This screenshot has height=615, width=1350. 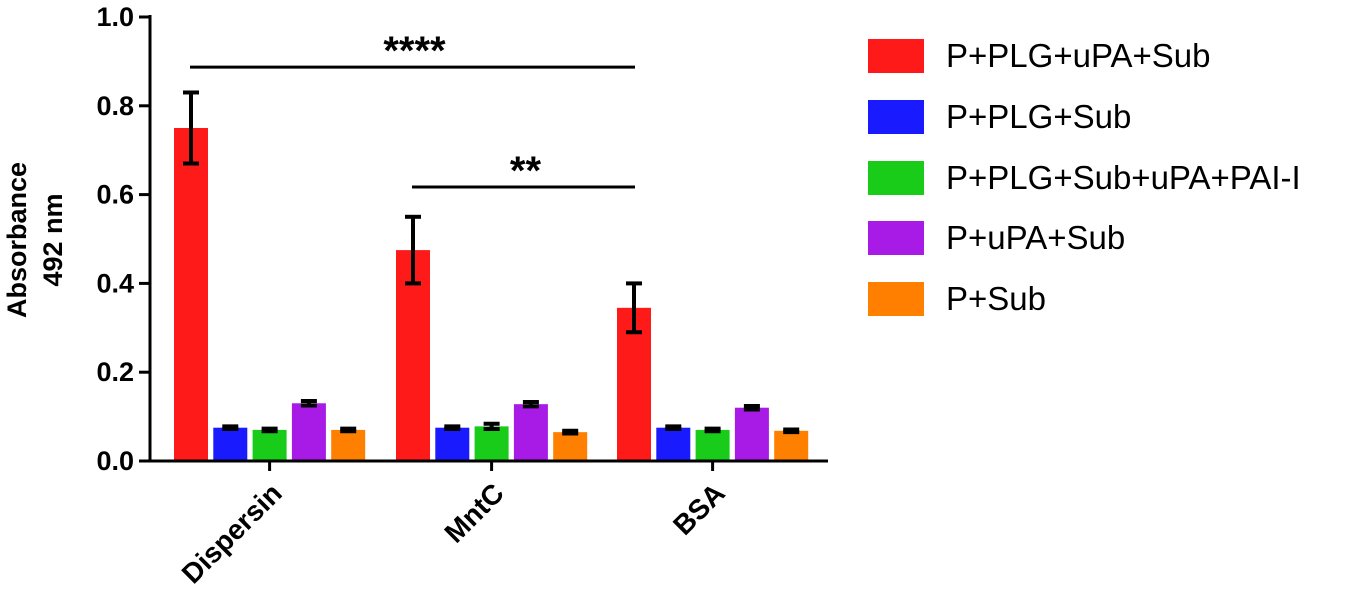 I want to click on y-tick-label: 0.4, so click(x=115, y=283).